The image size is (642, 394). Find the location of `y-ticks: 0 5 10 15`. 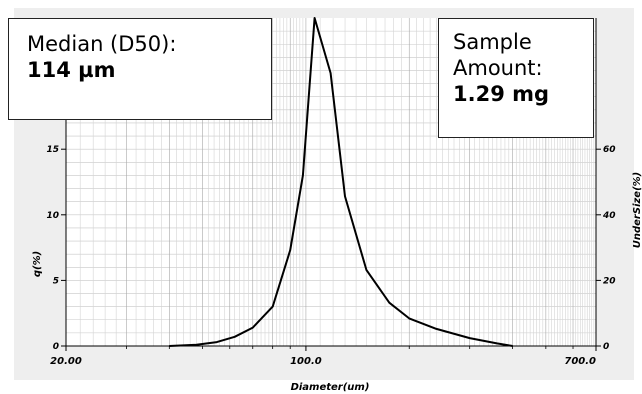

y-ticks: 0 5 10 15 is located at coordinates (56, 248).